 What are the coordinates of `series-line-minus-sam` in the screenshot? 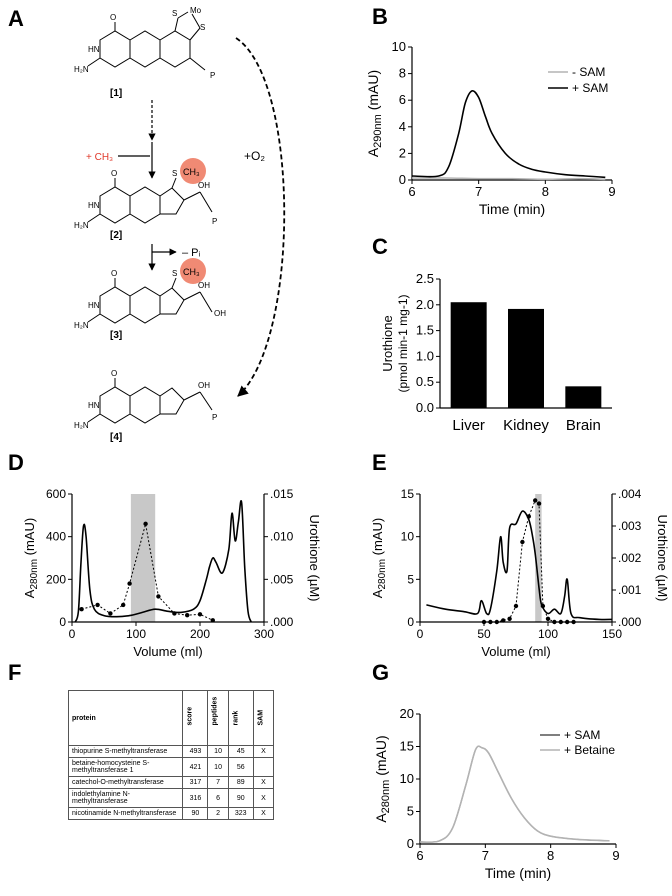 It's located at (508, 179).